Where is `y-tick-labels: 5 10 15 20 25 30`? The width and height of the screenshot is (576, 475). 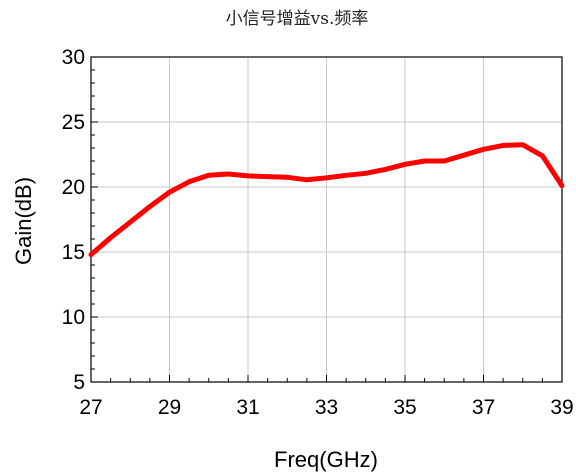 y-tick-labels: 5 10 15 20 25 30 is located at coordinates (73, 220).